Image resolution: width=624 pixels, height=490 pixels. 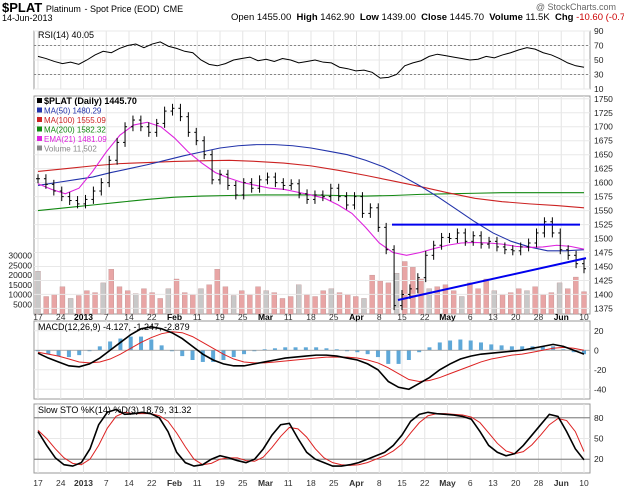 I want to click on x-tick-label: Mar, so click(x=266, y=317).